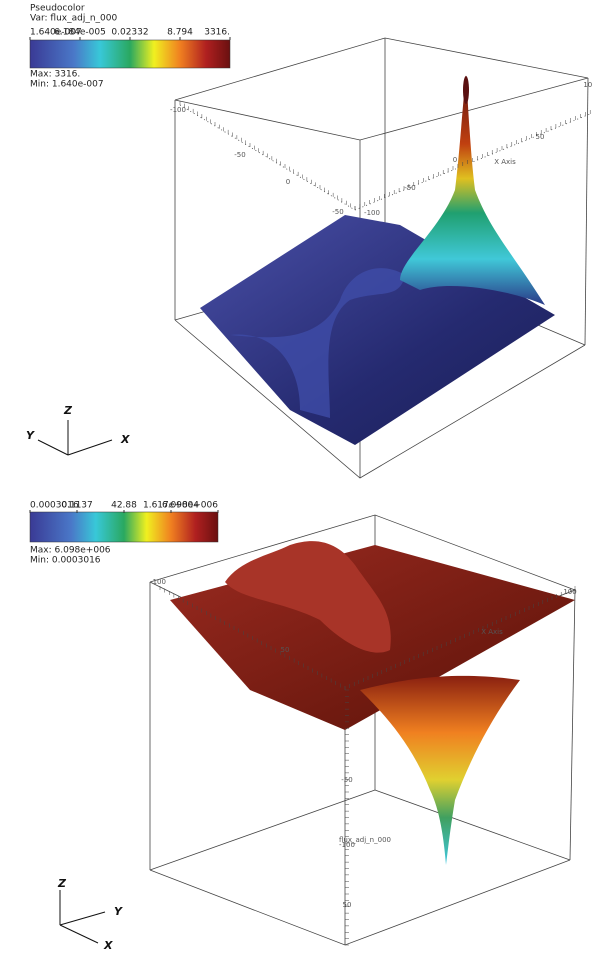 The width and height of the screenshot is (592, 954). I want to click on legend-tick-label: 0.02332, so click(129, 33).